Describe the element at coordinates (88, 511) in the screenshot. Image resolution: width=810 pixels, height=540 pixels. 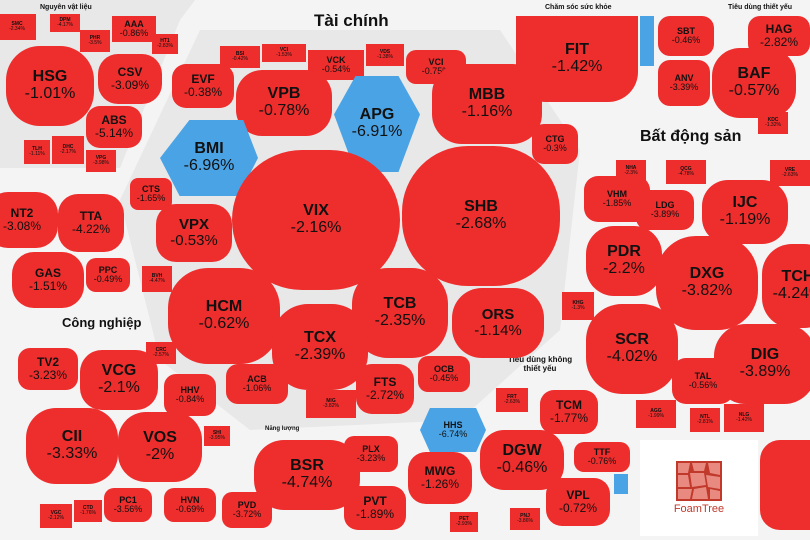
I see `tile-ctd: CTD -1.76%` at that location.